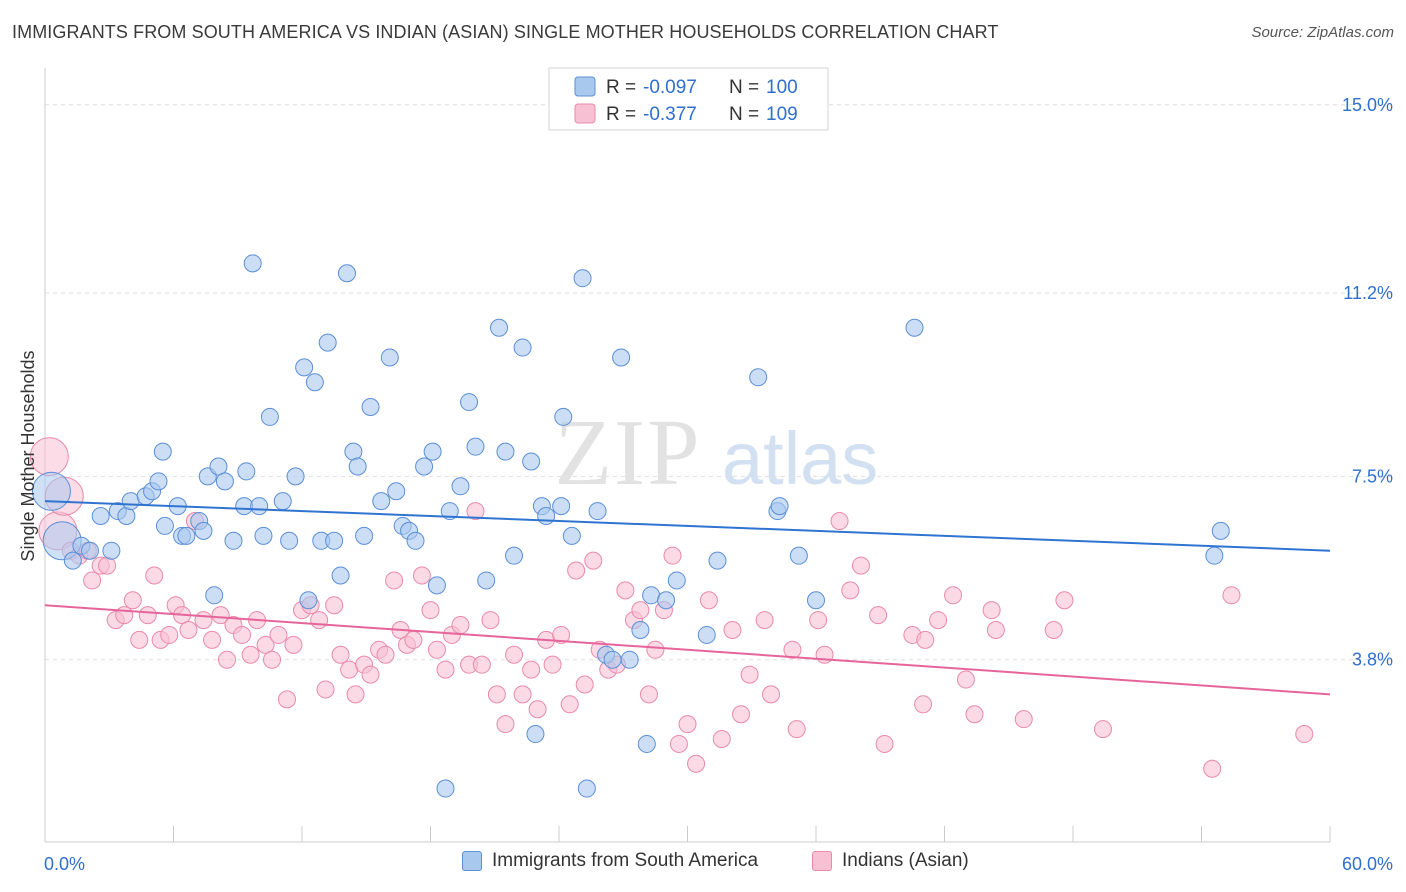 Image resolution: width=1406 pixels, height=892 pixels. I want to click on y-tick-label-0: 3.8%, so click(1372, 660).